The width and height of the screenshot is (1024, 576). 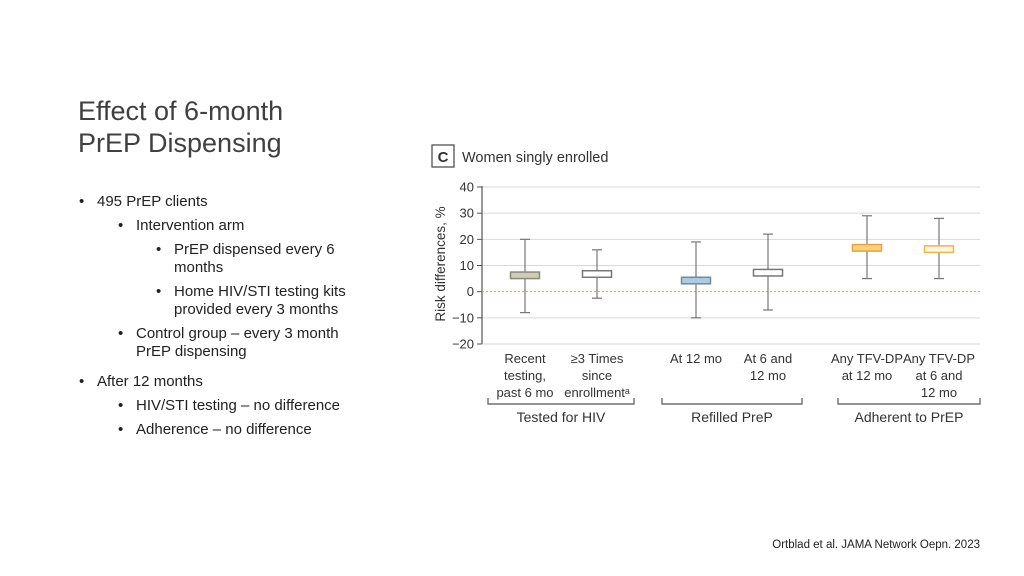 I want to click on group-label: Tested for HIV, so click(x=561, y=417).